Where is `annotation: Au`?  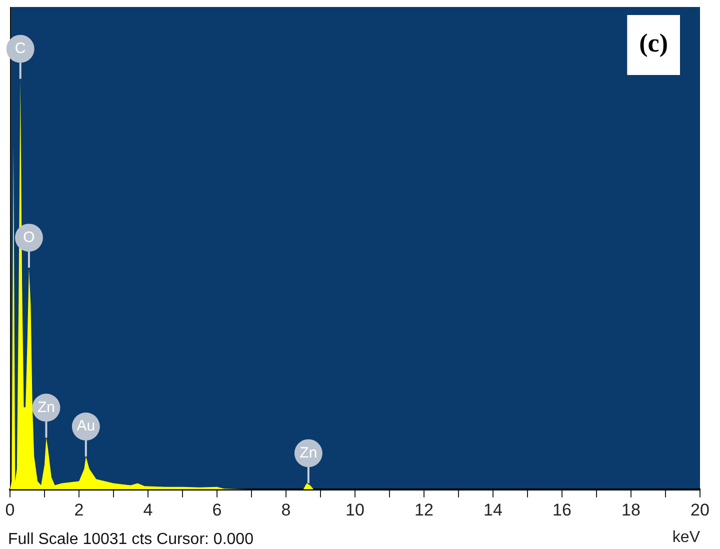 annotation: Au is located at coordinates (86, 426).